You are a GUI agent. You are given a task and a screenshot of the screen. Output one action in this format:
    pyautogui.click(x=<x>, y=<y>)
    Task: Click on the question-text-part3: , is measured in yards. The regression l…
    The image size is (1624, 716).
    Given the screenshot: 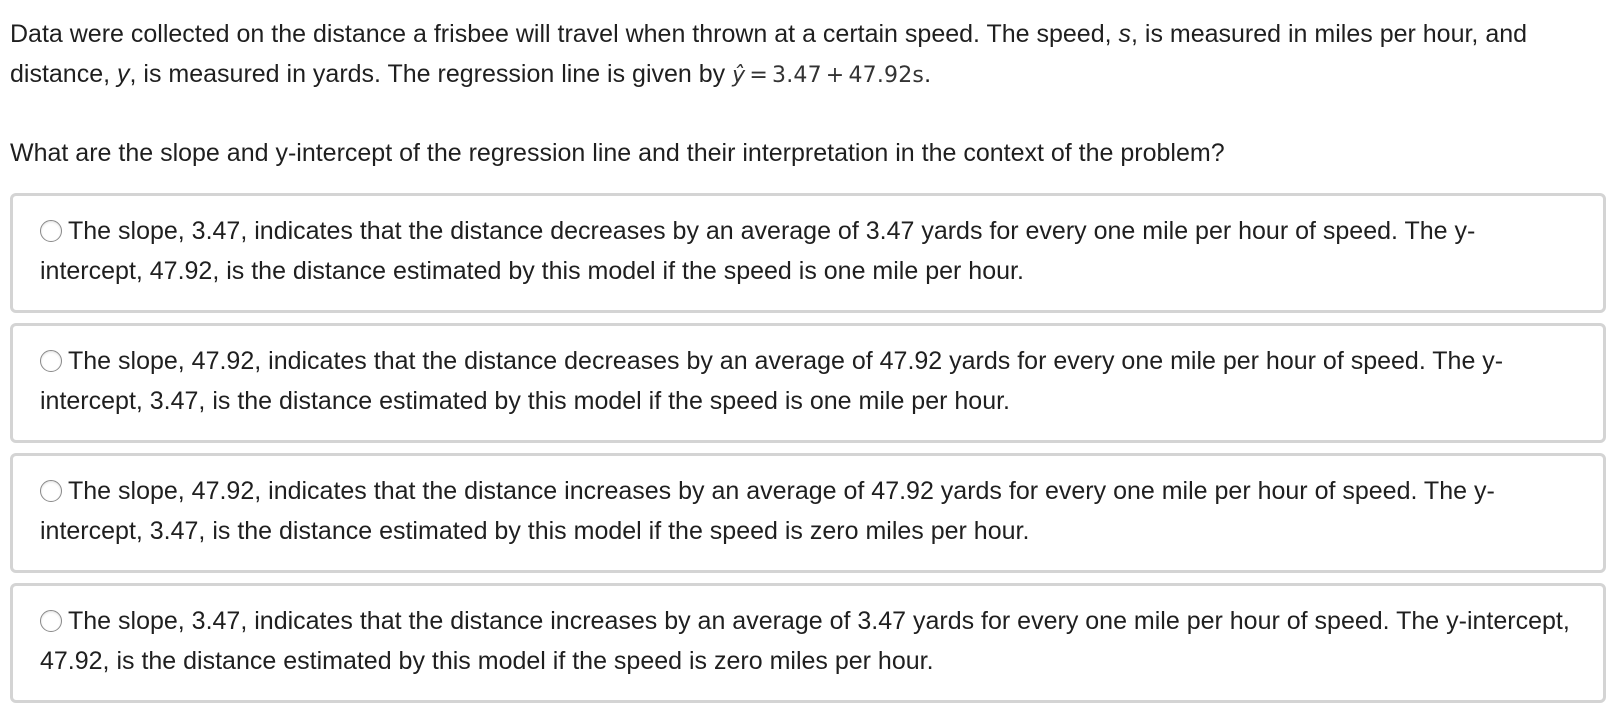 What is the action you would take?
    pyautogui.click(x=431, y=74)
    